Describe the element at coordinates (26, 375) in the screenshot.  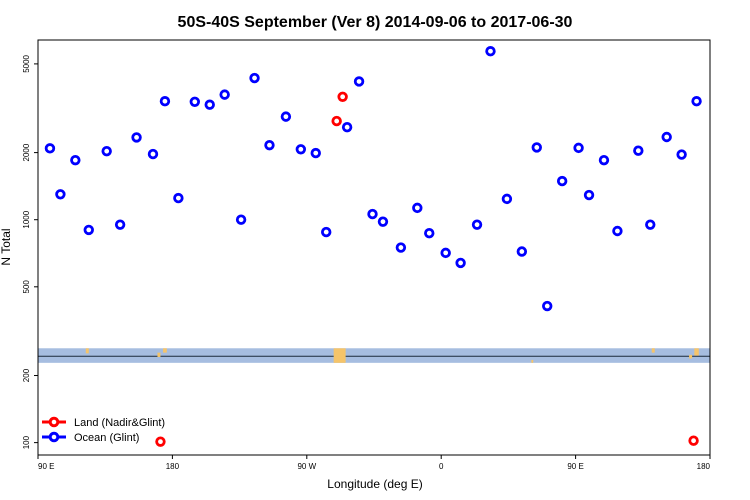
I see `y-tick-label: 200` at that location.